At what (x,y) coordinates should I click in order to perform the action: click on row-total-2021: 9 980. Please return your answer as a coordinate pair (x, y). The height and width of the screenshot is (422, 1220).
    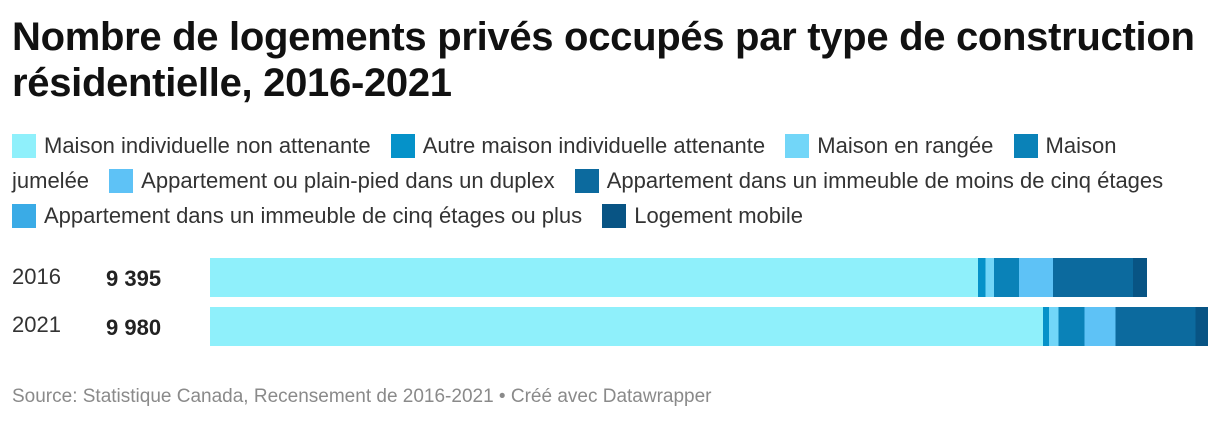
    Looking at the image, I should click on (134, 327).